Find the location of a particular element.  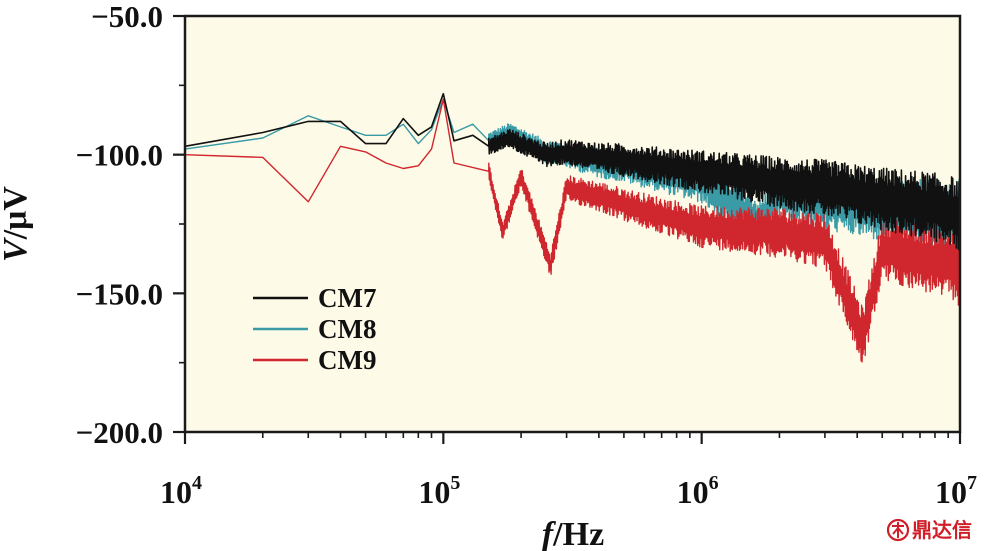

y-tick-label: −200.0 is located at coordinates (119, 432).